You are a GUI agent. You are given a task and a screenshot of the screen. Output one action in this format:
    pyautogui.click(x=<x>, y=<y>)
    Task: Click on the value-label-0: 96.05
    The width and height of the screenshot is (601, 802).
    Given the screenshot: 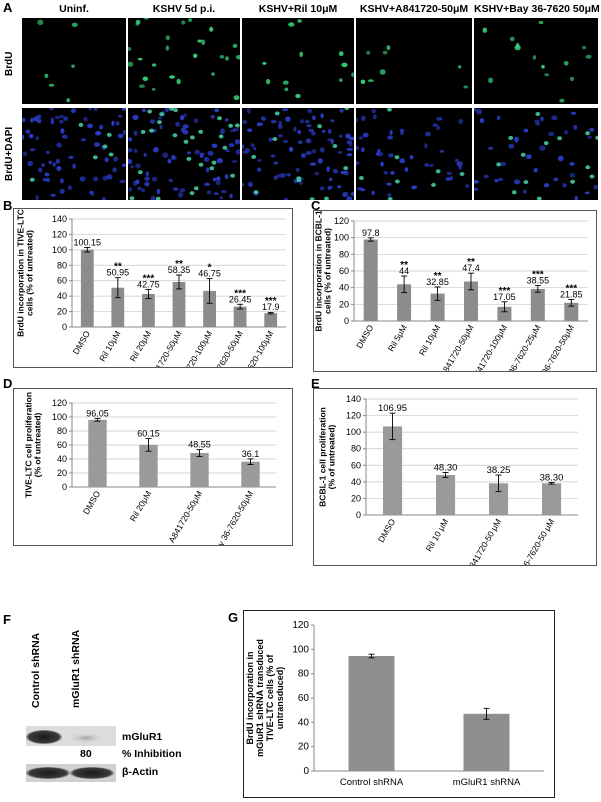 What is the action you would take?
    pyautogui.click(x=97, y=413)
    